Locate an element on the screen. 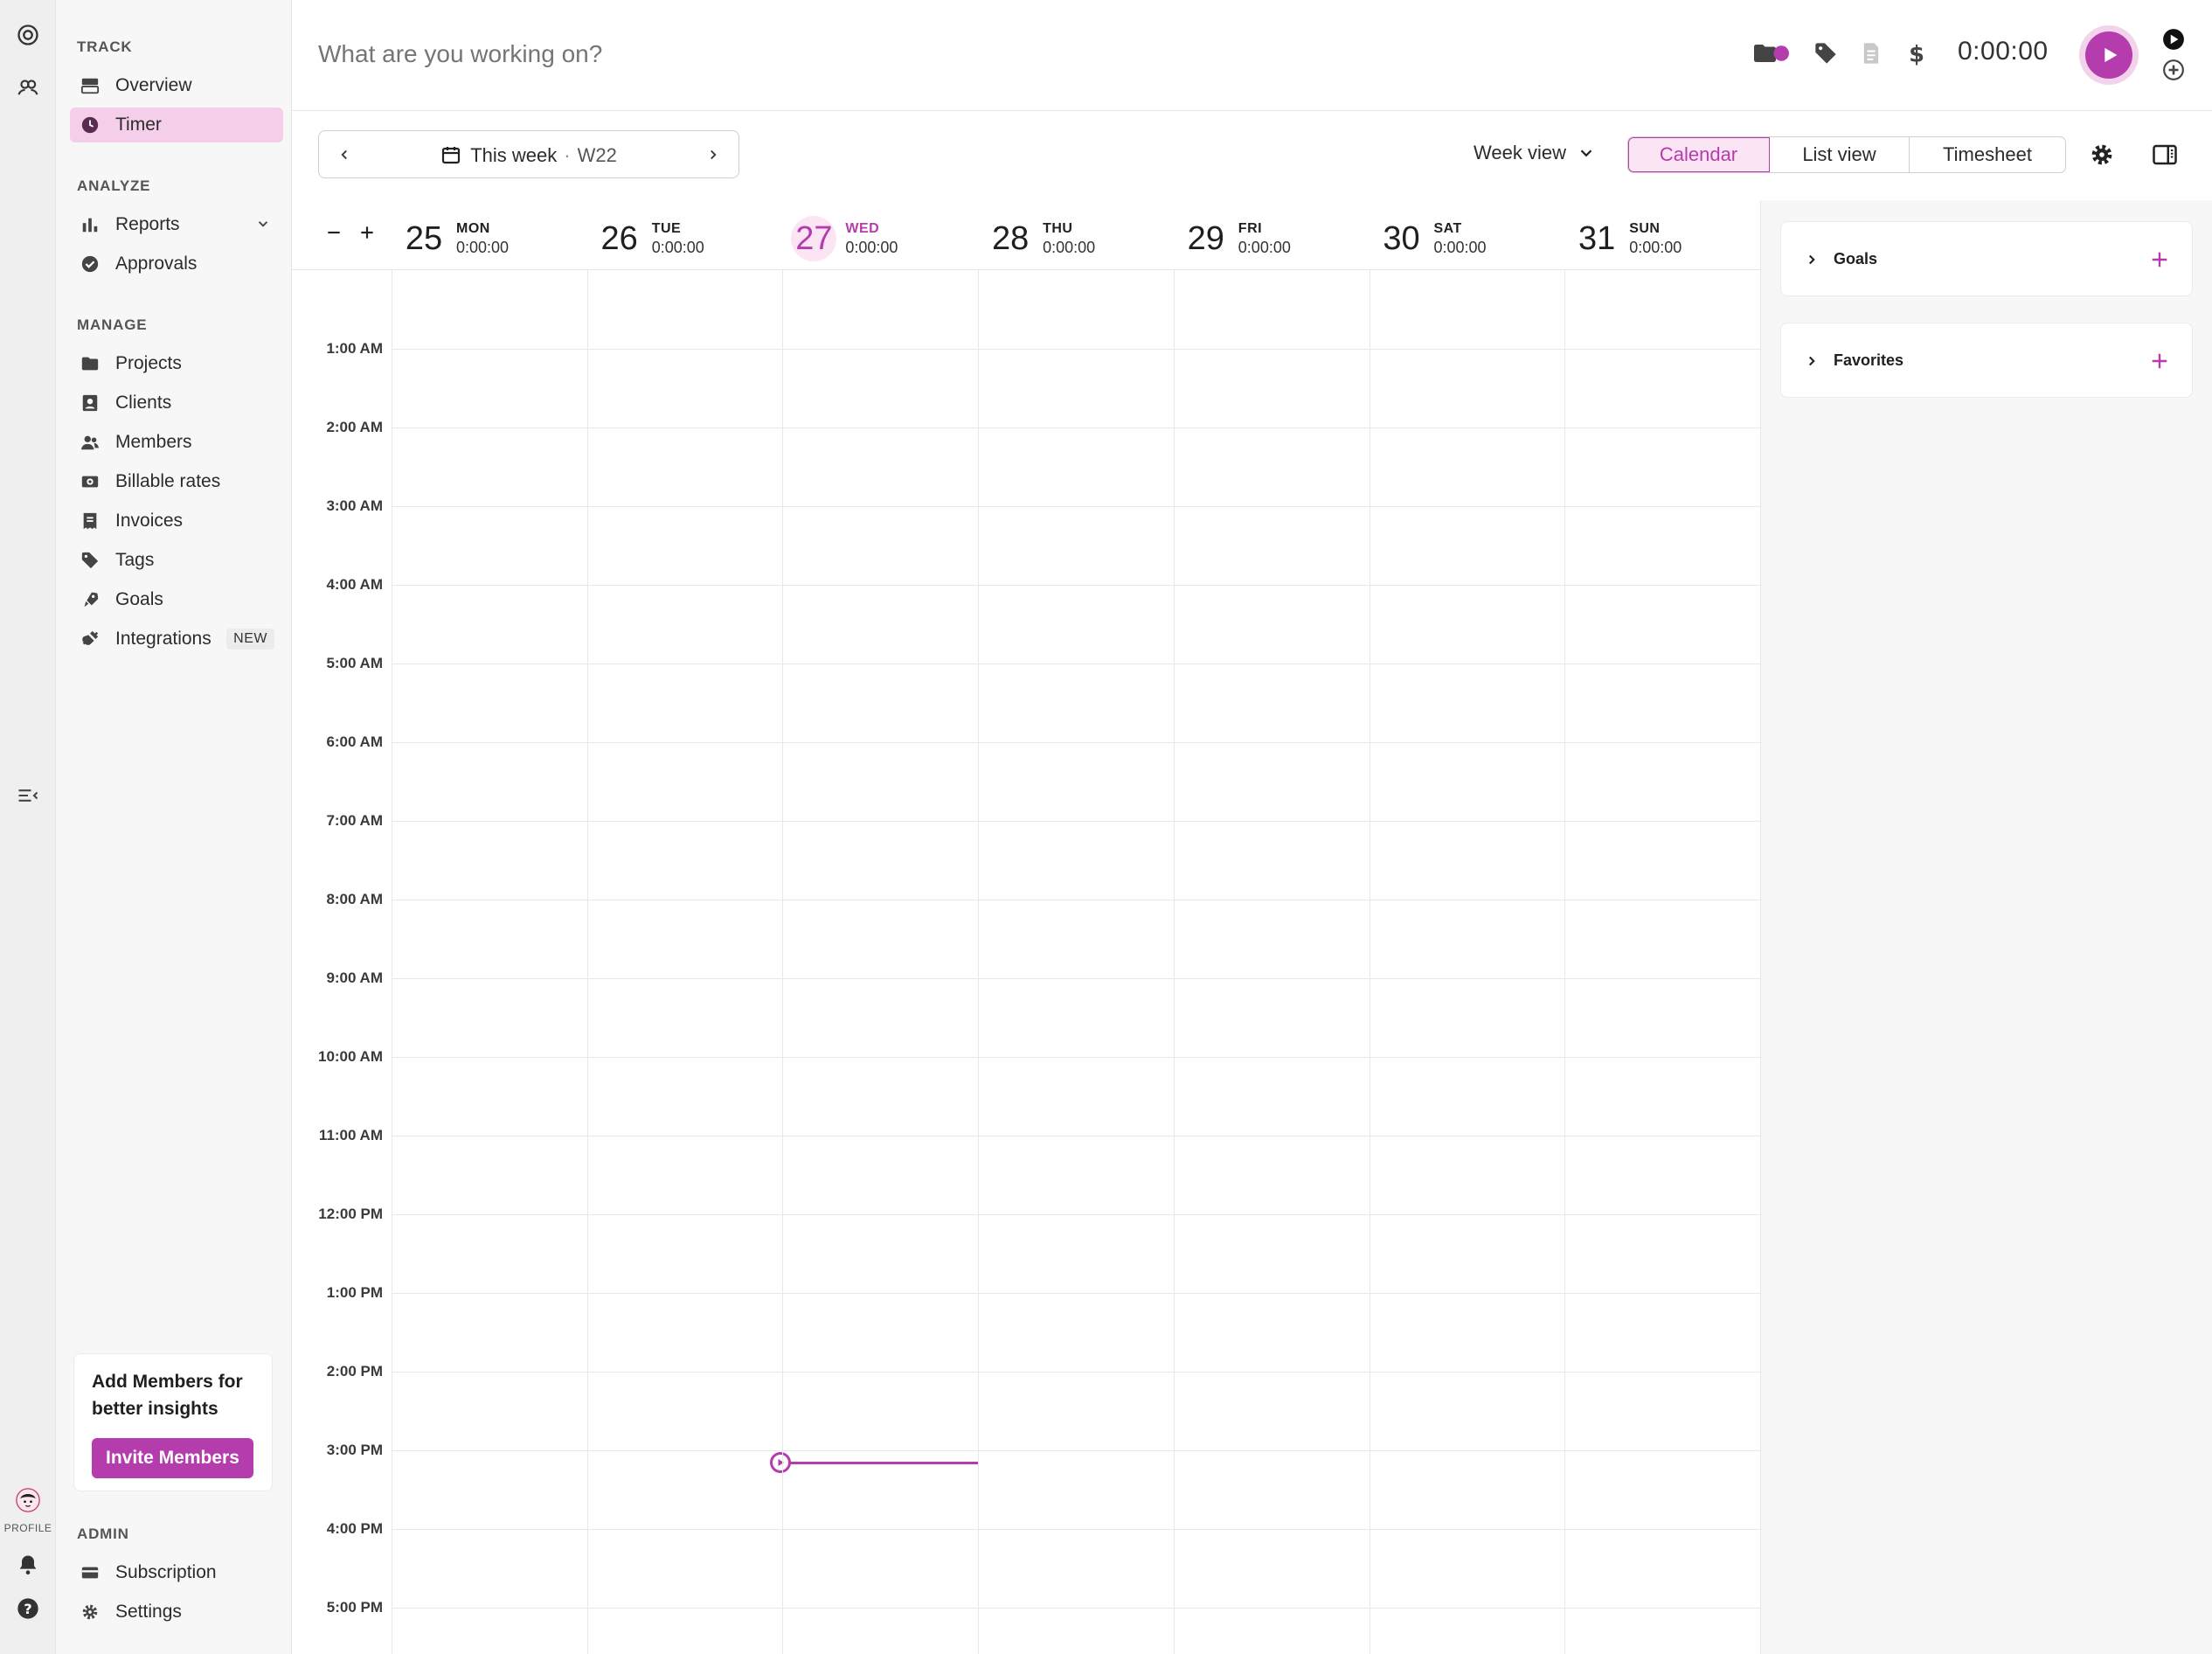 The height and width of the screenshot is (1654, 2212). sidebar-item-billable-rates: Billable rates is located at coordinates (176, 481).